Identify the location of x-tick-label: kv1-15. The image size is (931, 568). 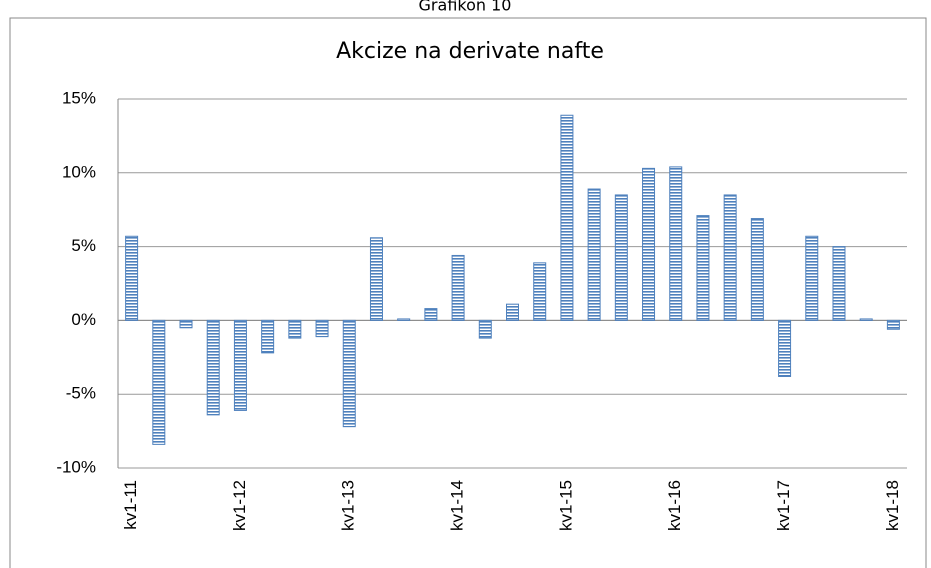
(565, 505).